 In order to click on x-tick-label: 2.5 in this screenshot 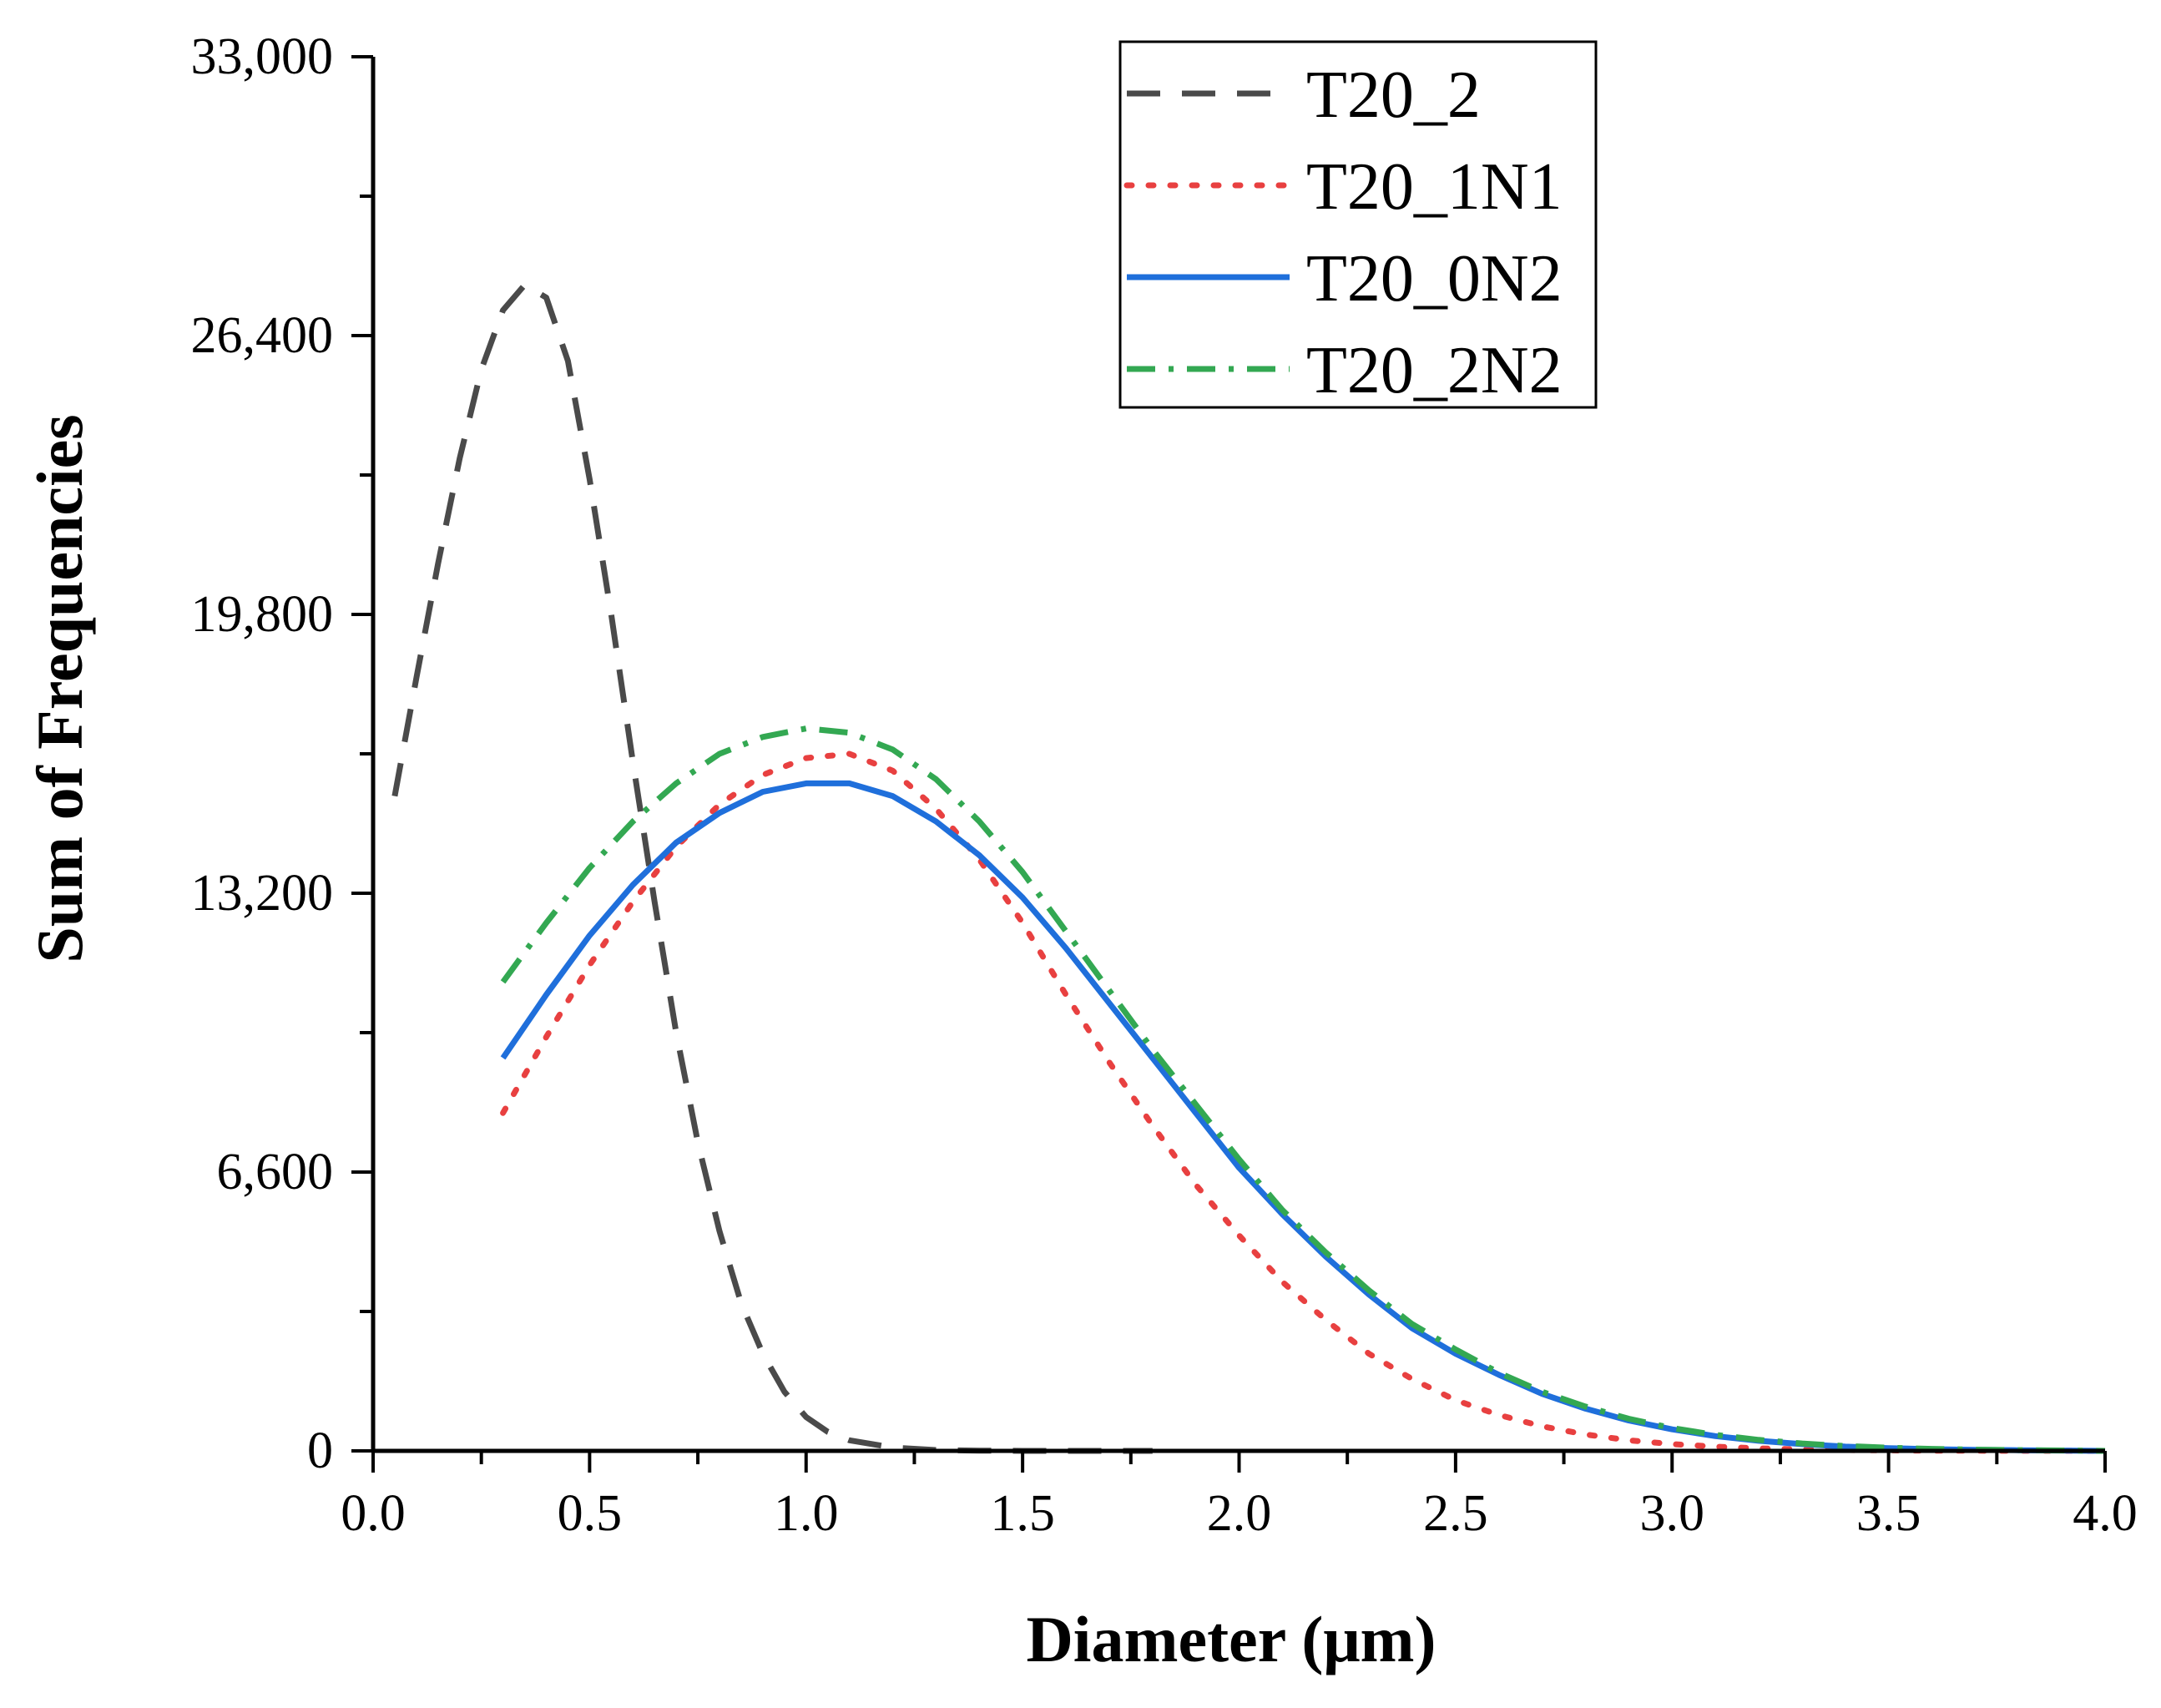, I will do `click(1455, 1514)`.